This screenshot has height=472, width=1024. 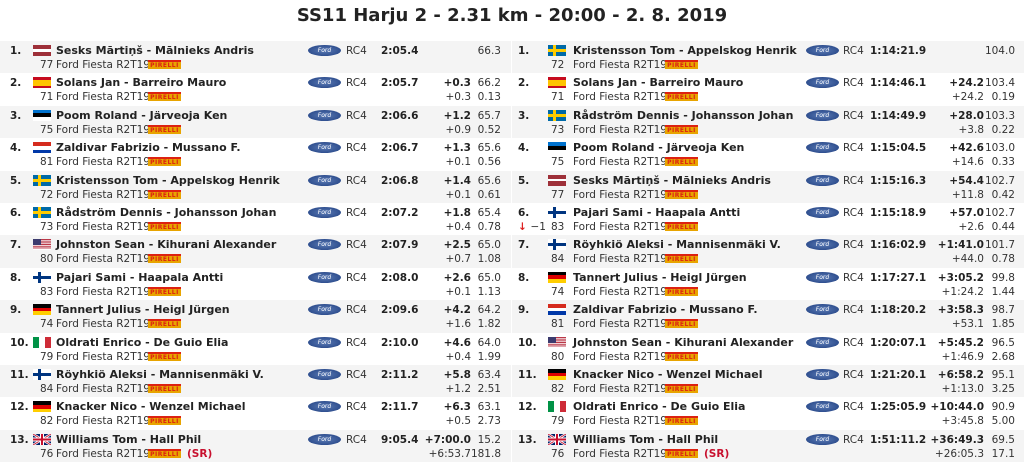 I want to click on gap-to-leader: +1:41.0, so click(x=960, y=245).